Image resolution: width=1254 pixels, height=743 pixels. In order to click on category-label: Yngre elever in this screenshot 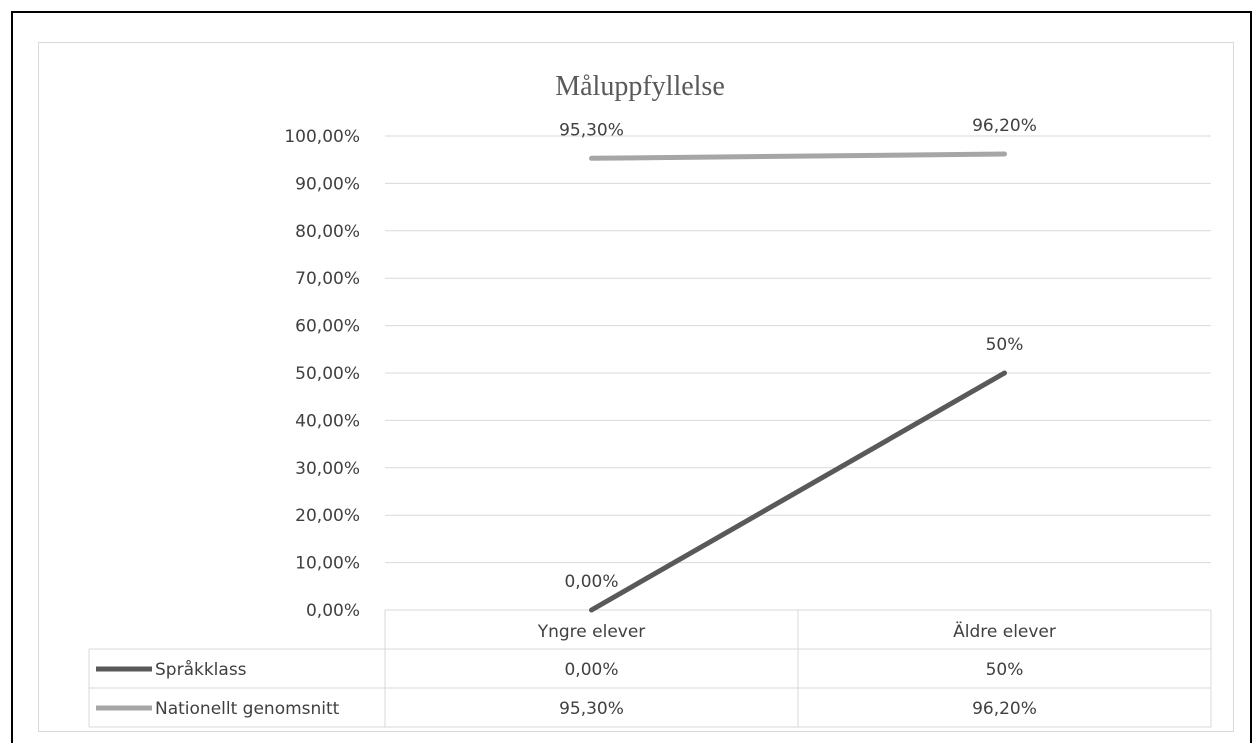, I will do `click(591, 632)`.